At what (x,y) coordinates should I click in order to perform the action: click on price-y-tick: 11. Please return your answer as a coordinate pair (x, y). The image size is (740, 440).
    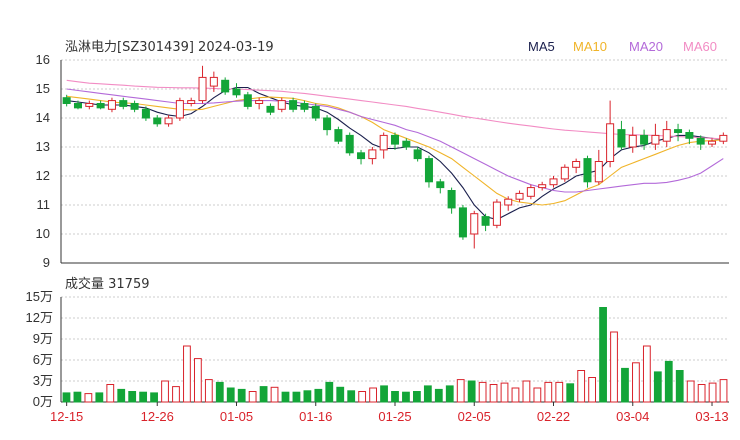
    Looking at the image, I should click on (44, 204).